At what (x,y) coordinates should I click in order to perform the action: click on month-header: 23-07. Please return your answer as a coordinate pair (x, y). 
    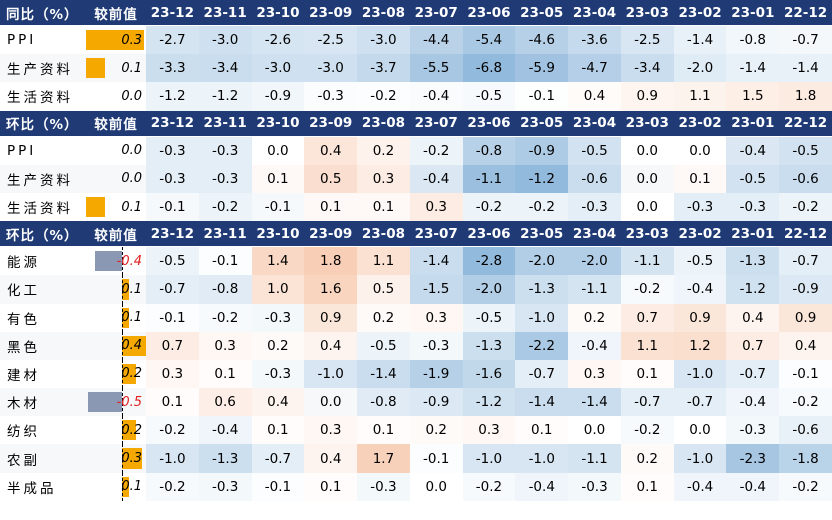
    Looking at the image, I should click on (436, 13).